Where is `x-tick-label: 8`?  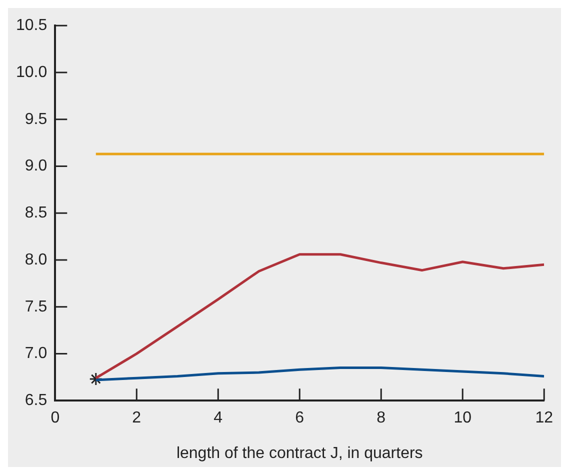
x-tick-label: 8 is located at coordinates (381, 418).